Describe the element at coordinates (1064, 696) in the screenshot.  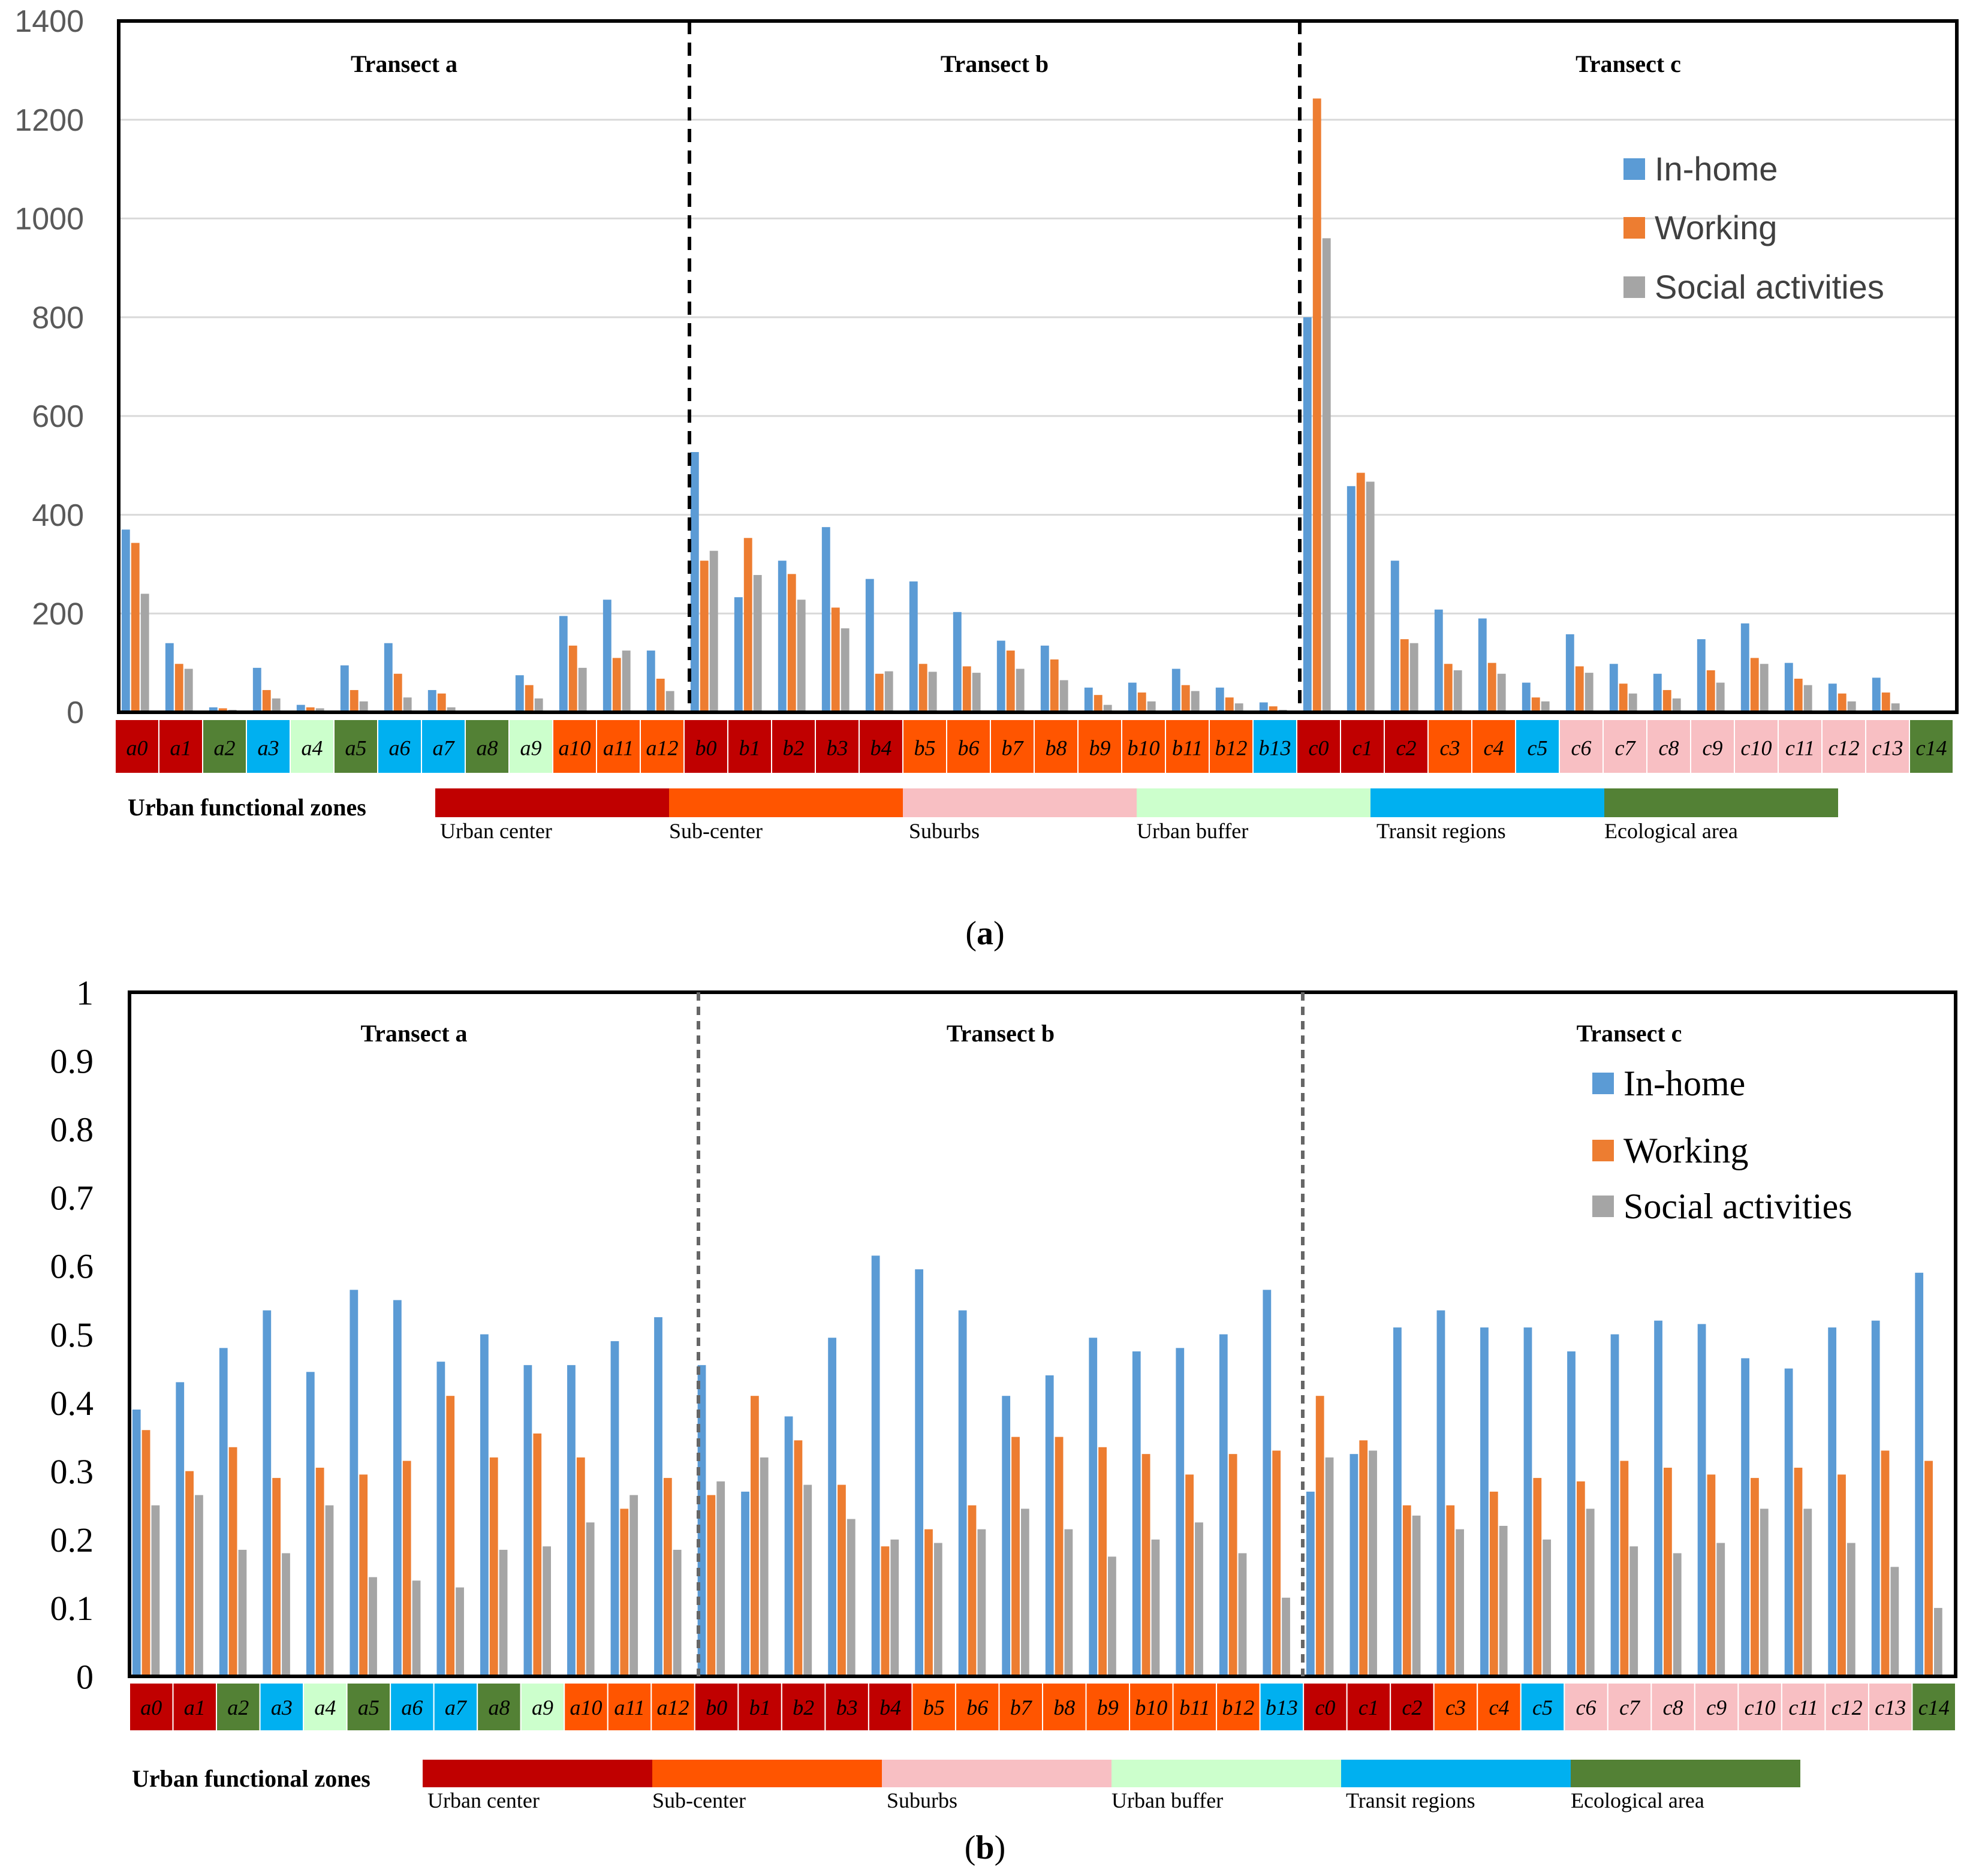
I see `bar-social-b8` at that location.